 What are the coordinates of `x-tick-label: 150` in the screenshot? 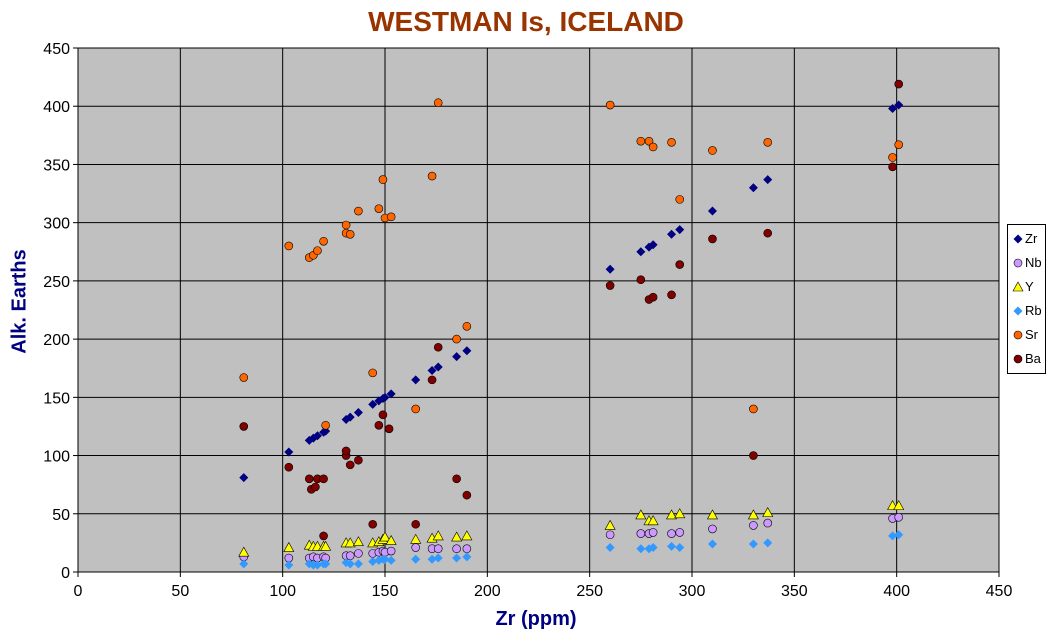 It's located at (385, 591).